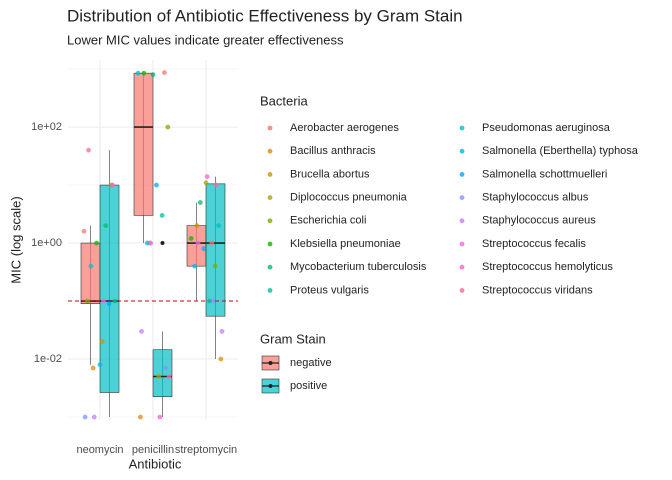  What do you see at coordinates (547, 267) in the screenshot?
I see `legend-label: Streptococcus hemolyticus` at bounding box center [547, 267].